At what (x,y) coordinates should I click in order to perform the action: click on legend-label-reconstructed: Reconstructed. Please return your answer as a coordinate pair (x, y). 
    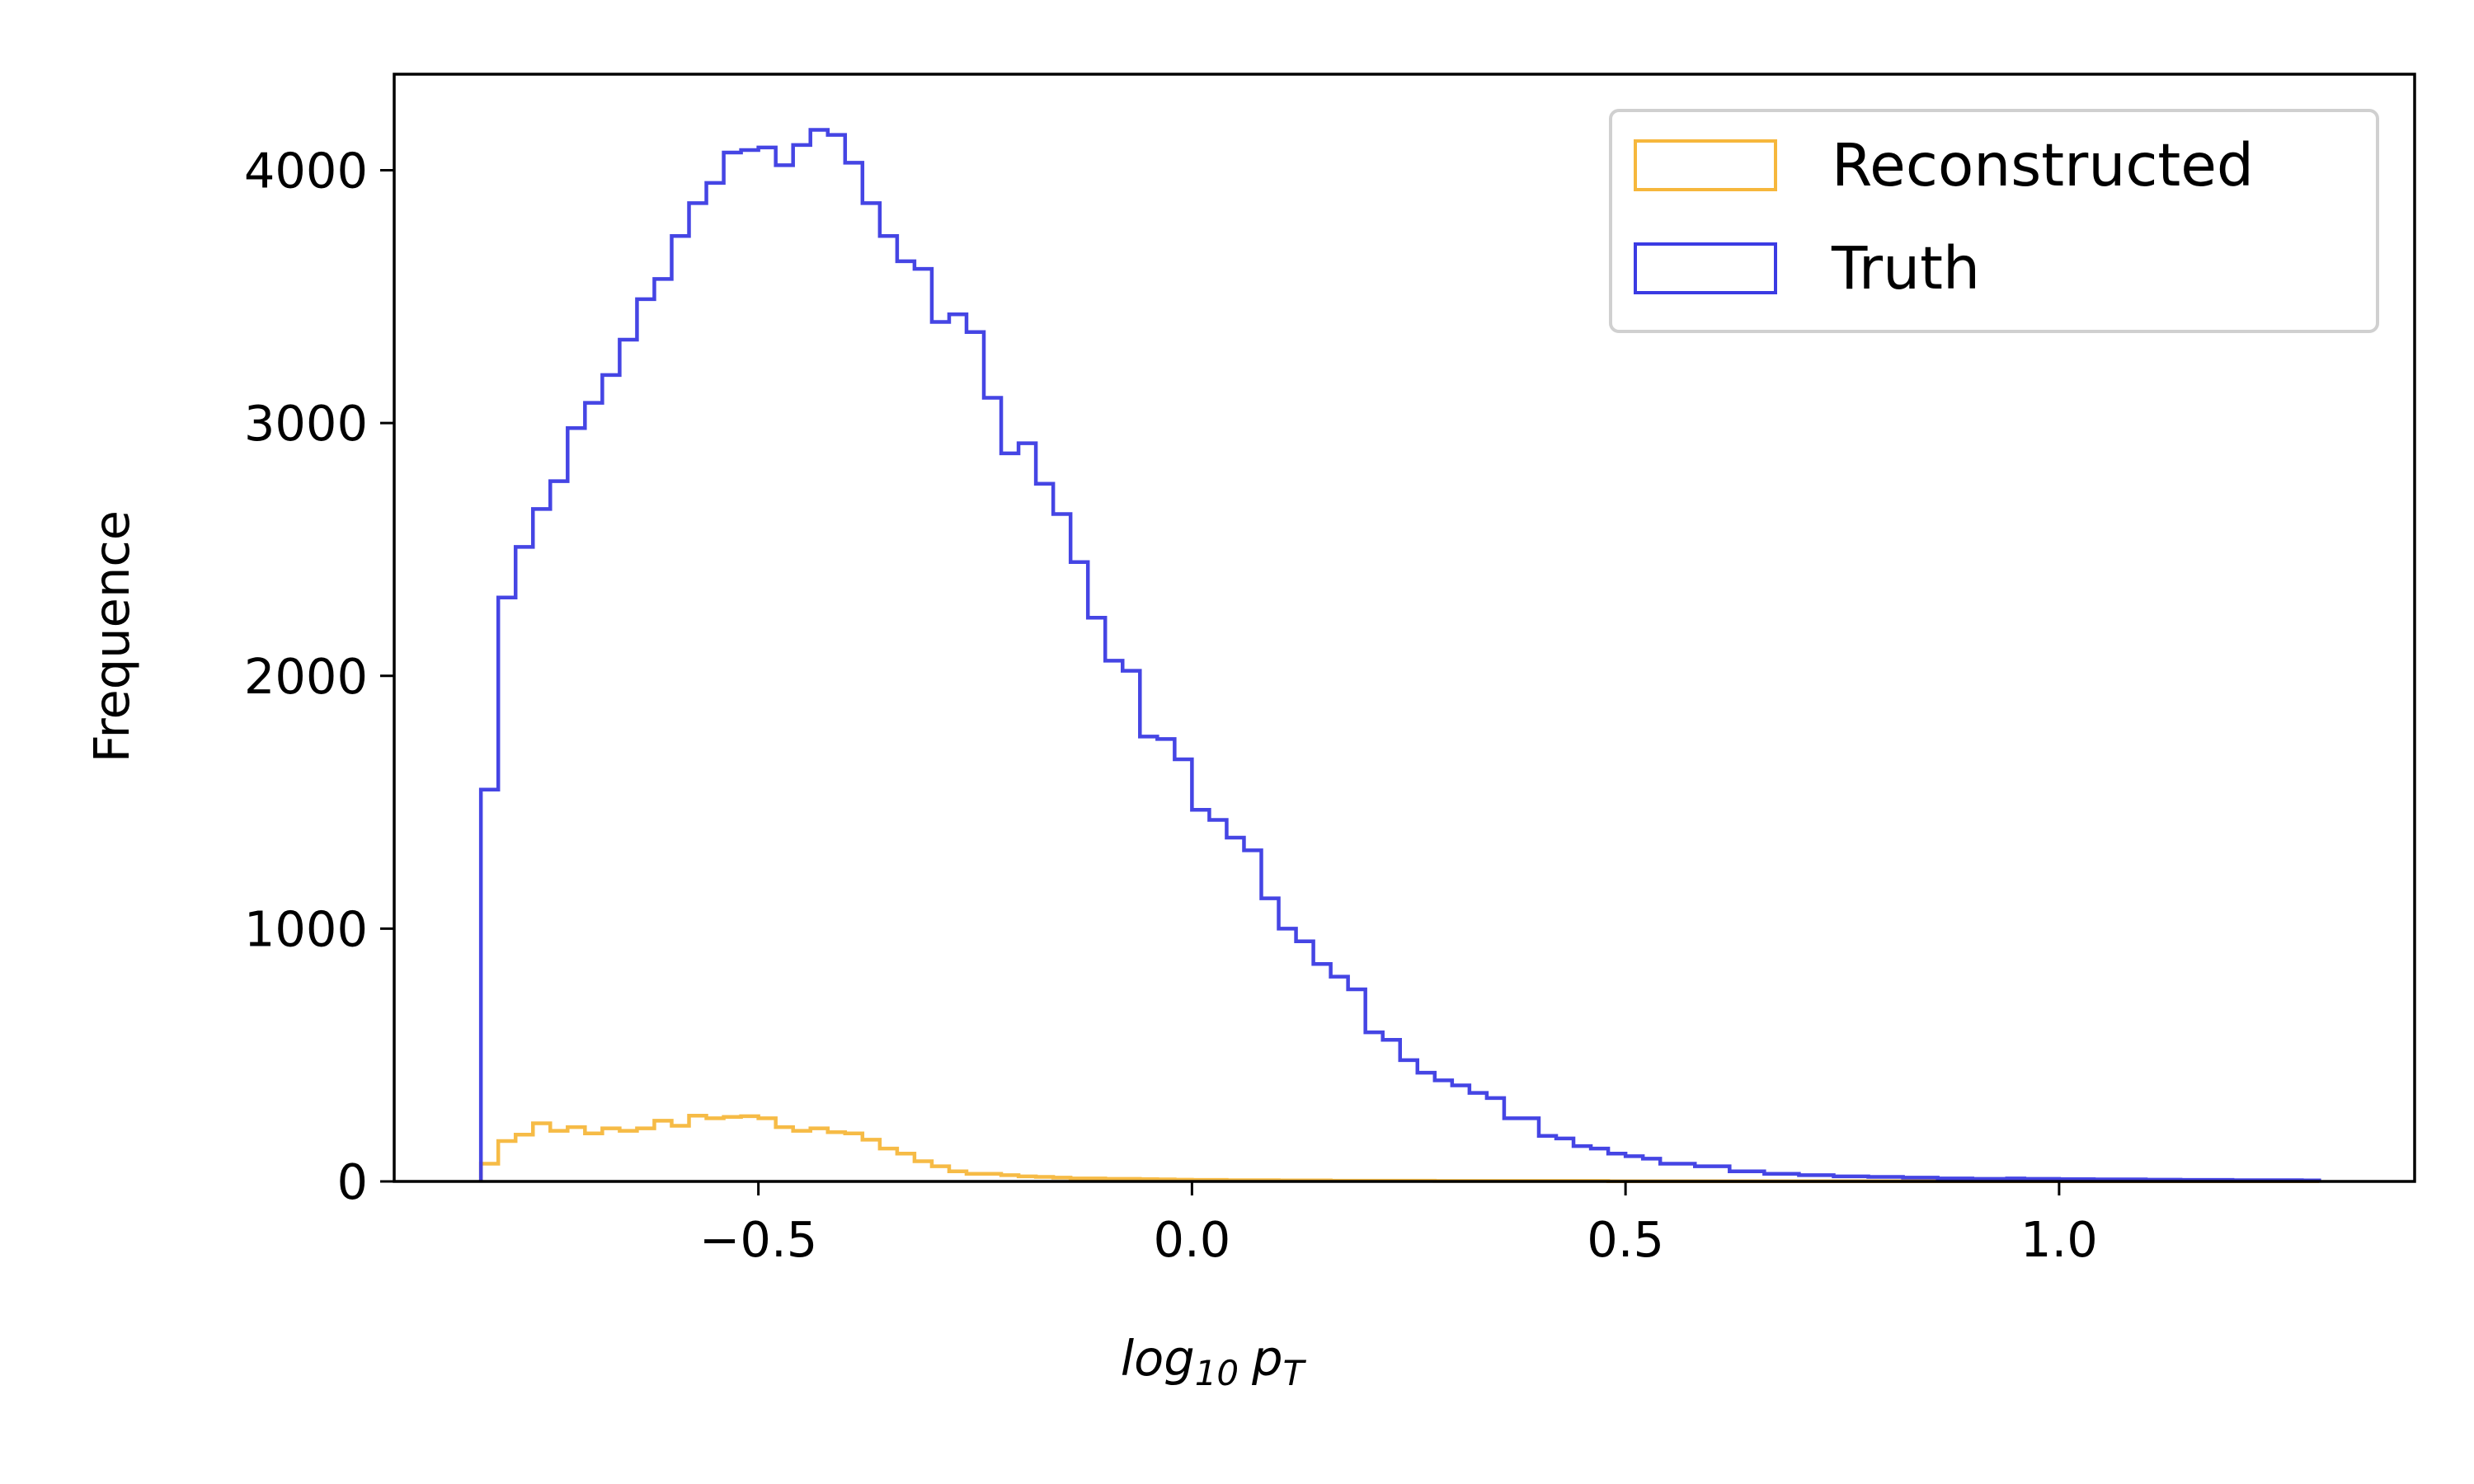
    Looking at the image, I should click on (2043, 165).